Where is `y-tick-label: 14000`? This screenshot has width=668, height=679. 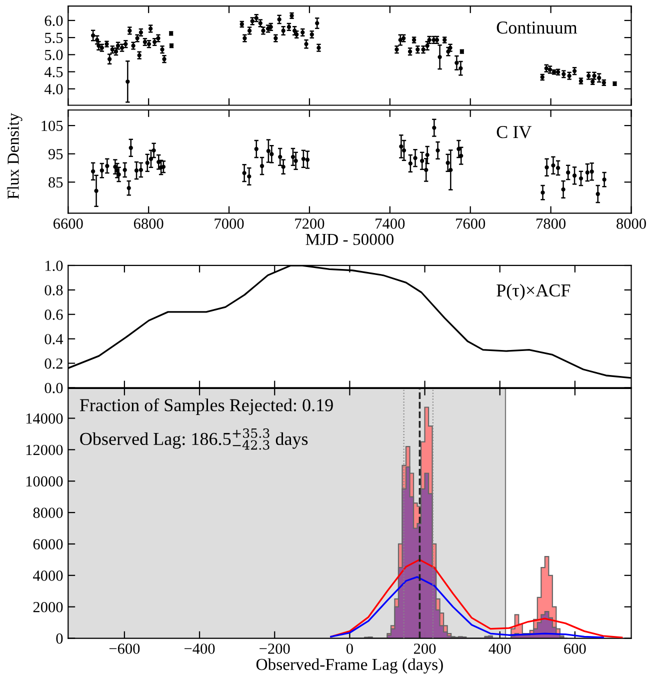
y-tick-label: 14000 is located at coordinates (44, 418).